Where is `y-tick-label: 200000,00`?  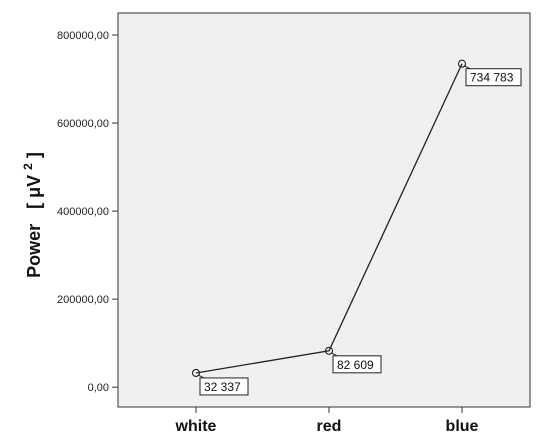 y-tick-label: 200000,00 is located at coordinates (83, 300).